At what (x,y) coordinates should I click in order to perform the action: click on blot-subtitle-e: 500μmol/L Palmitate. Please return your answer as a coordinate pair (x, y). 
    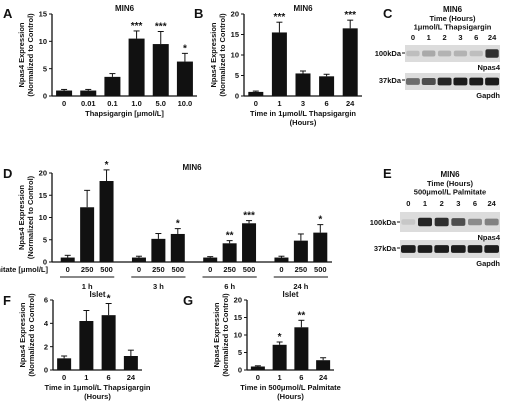
    Looking at the image, I should click on (450, 192).